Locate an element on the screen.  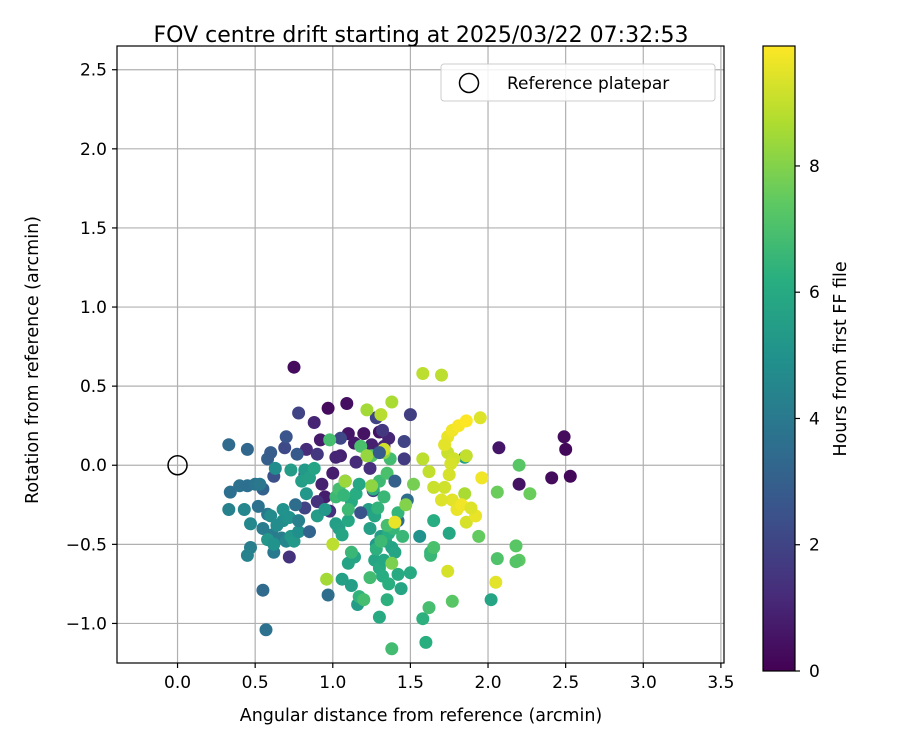
colorbar-tick-label: 0 is located at coordinates (814, 672).